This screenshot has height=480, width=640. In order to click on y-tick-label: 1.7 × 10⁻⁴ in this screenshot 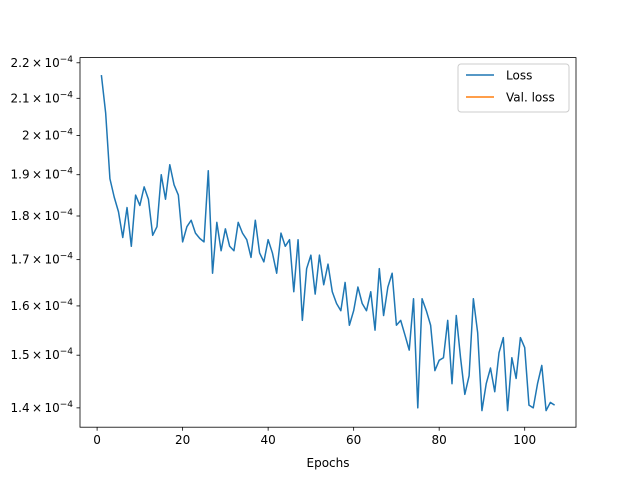, I will do `click(42, 259)`.